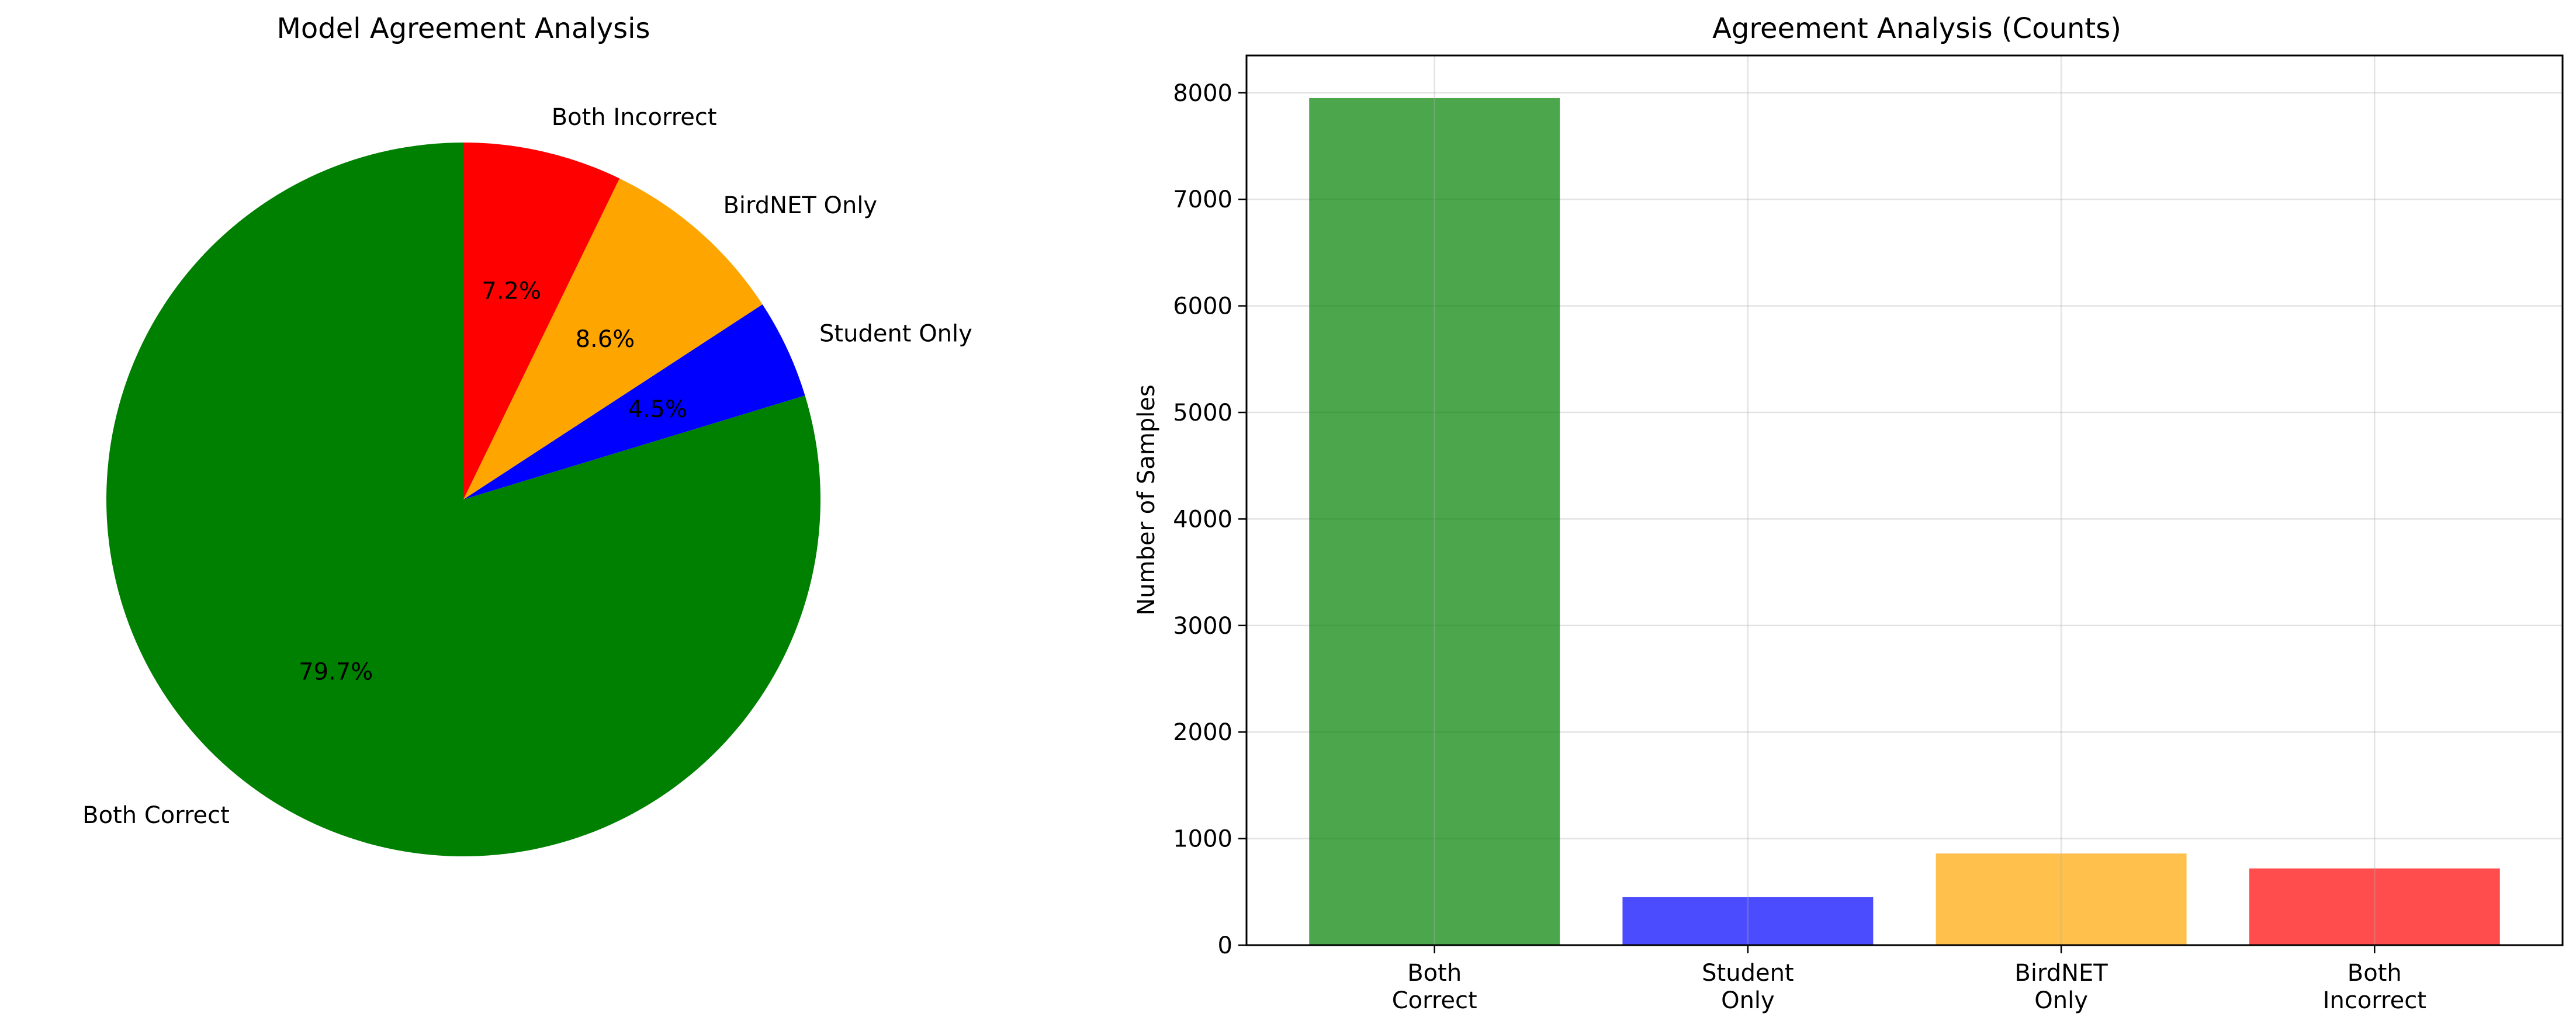  I want to click on y-tick-label: 4000, so click(1203, 519).